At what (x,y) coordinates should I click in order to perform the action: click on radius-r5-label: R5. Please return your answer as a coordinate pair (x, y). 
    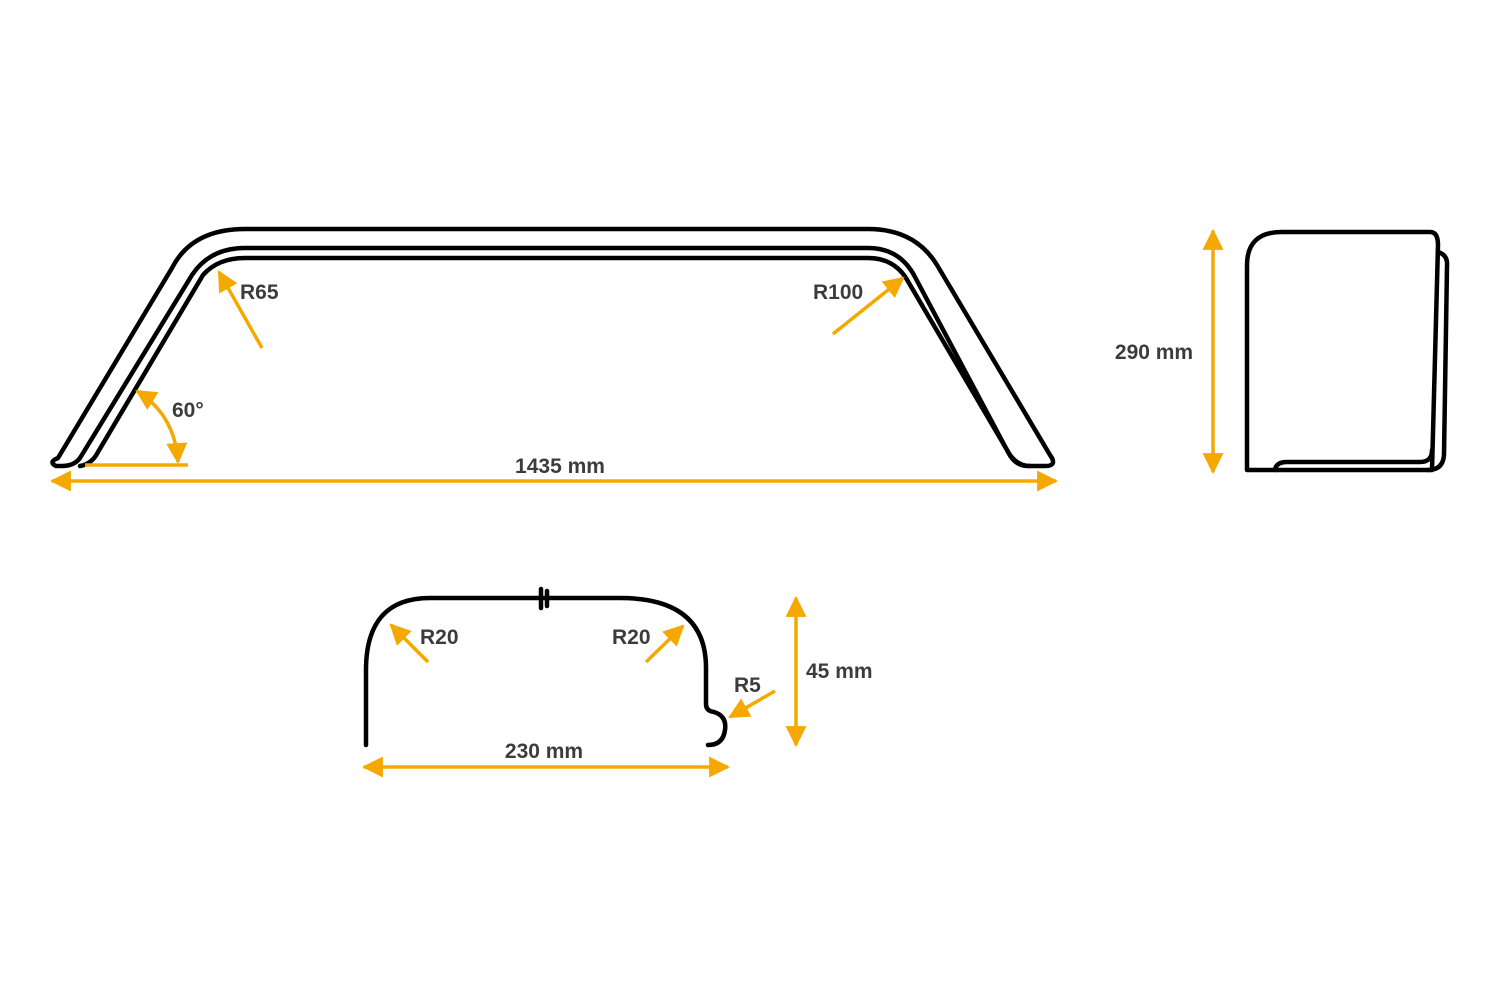
    Looking at the image, I should click on (747, 685).